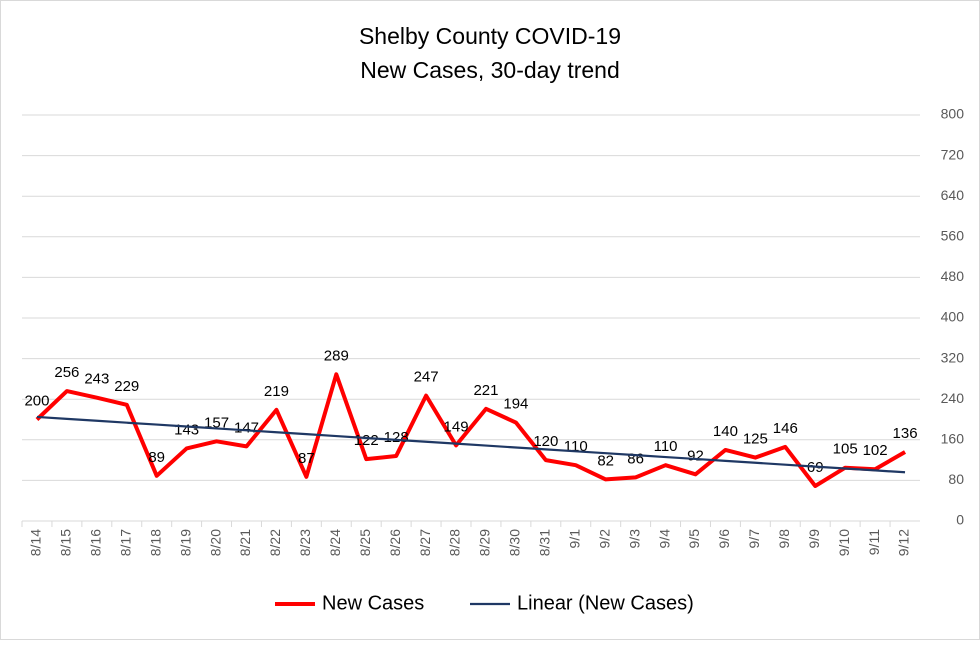  I want to click on data-label: 110, so click(666, 446).